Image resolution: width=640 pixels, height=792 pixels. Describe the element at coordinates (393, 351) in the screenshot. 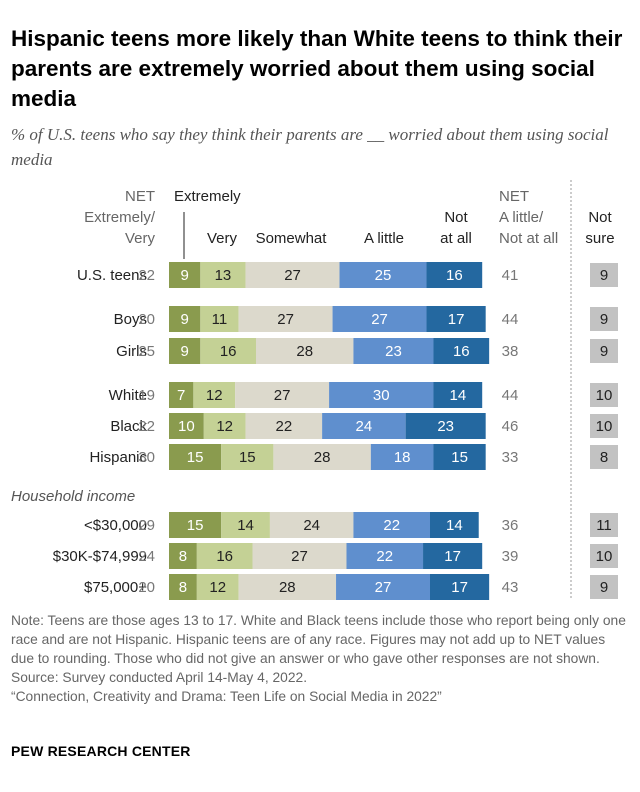

I see `bar-value-a-little: 23` at that location.